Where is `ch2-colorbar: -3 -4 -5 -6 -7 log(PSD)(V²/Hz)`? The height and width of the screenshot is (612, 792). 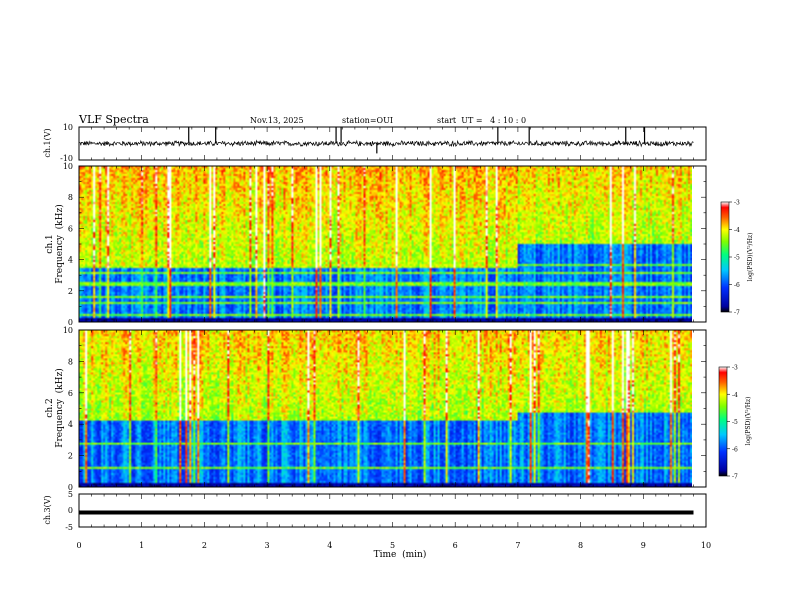
ch2-colorbar: -3 -4 -5 -6 -7 log(PSD)(V²/Hz) is located at coordinates (735, 423).